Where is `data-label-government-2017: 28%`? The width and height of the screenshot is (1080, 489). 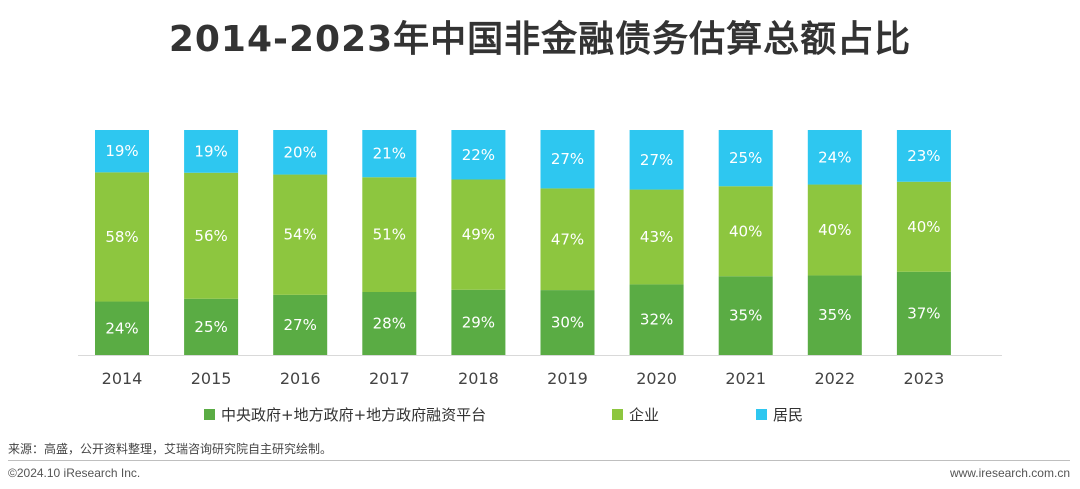
data-label-government-2017: 28% is located at coordinates (389, 324).